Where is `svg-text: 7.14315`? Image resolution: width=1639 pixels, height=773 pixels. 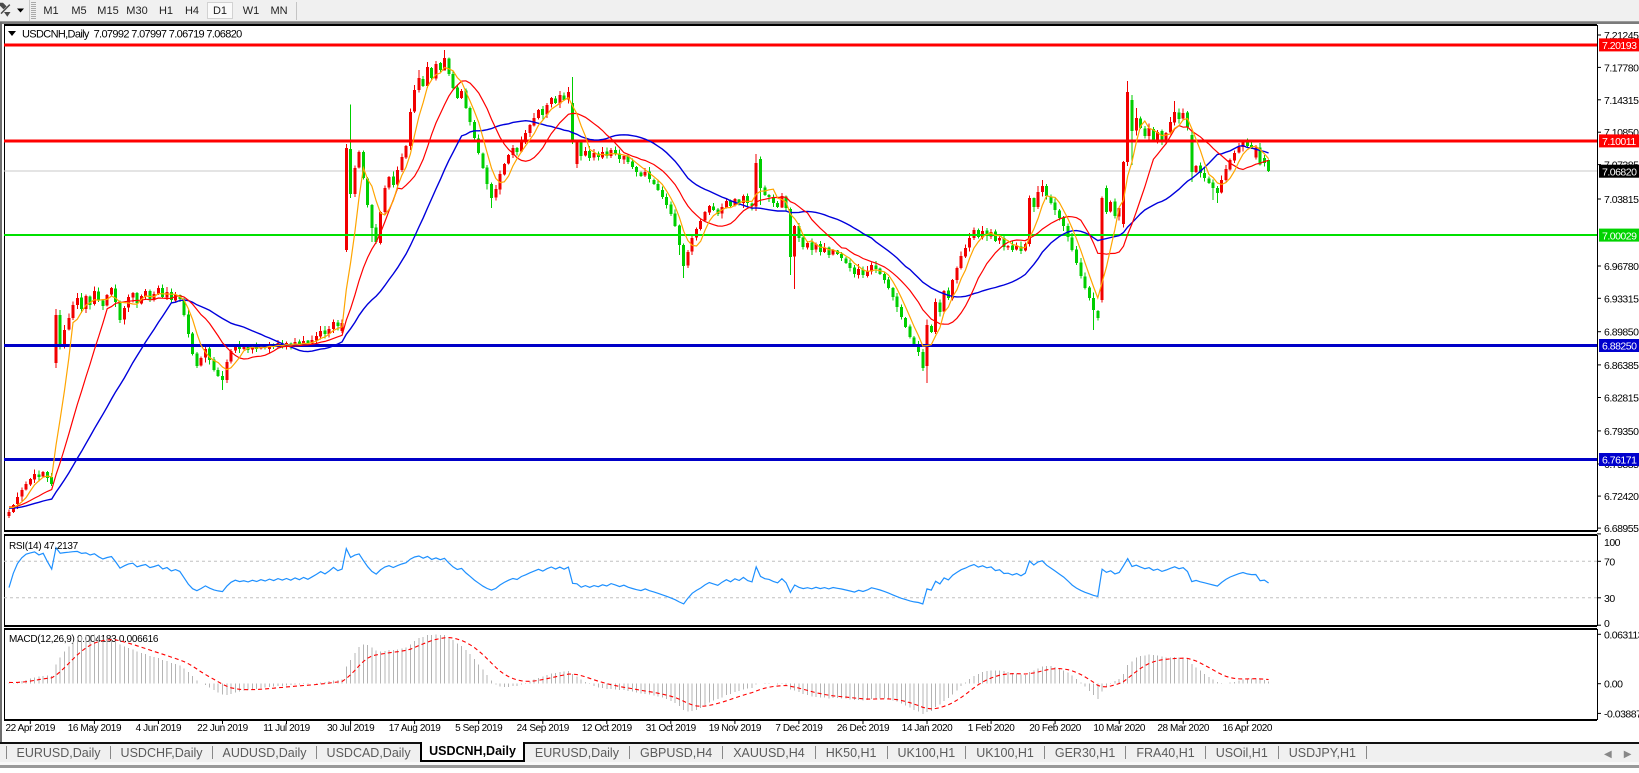 svg-text: 7.14315 is located at coordinates (1621, 101).